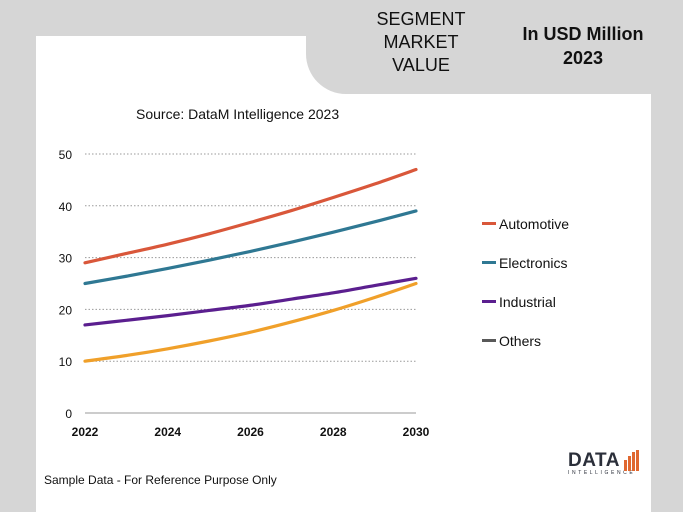  I want to click on legend-swatch-electronics, so click(489, 262).